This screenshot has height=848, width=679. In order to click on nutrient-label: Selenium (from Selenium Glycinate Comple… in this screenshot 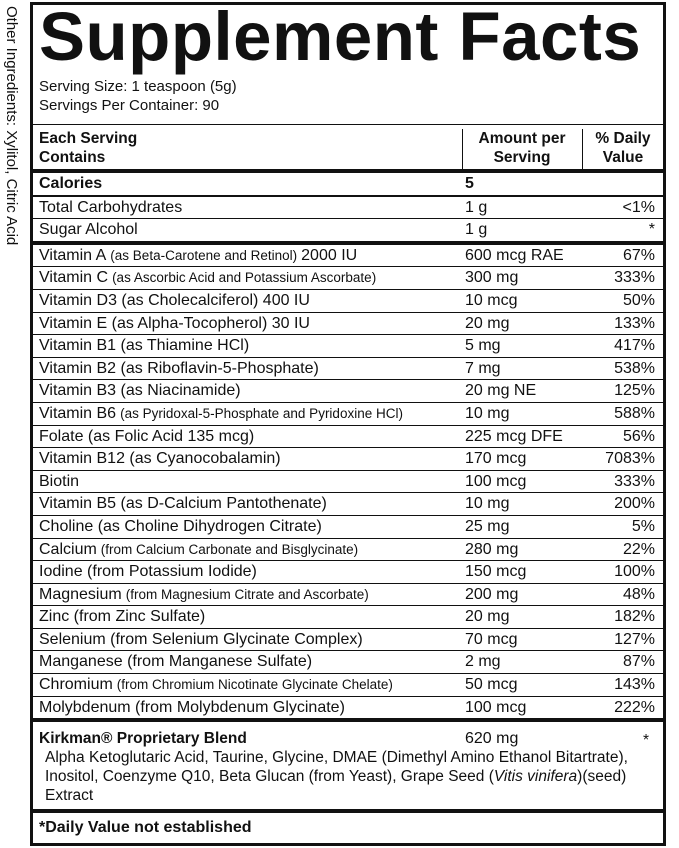, I will do `click(201, 640)`.